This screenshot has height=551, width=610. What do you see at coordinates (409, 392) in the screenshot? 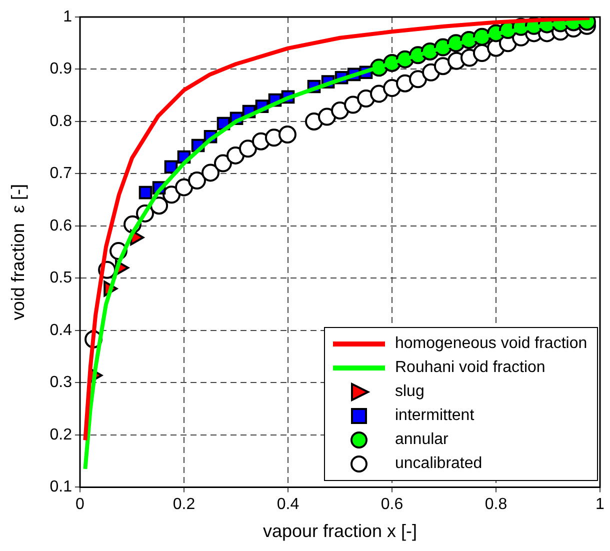
I see `legend-label: slug` at bounding box center [409, 392].